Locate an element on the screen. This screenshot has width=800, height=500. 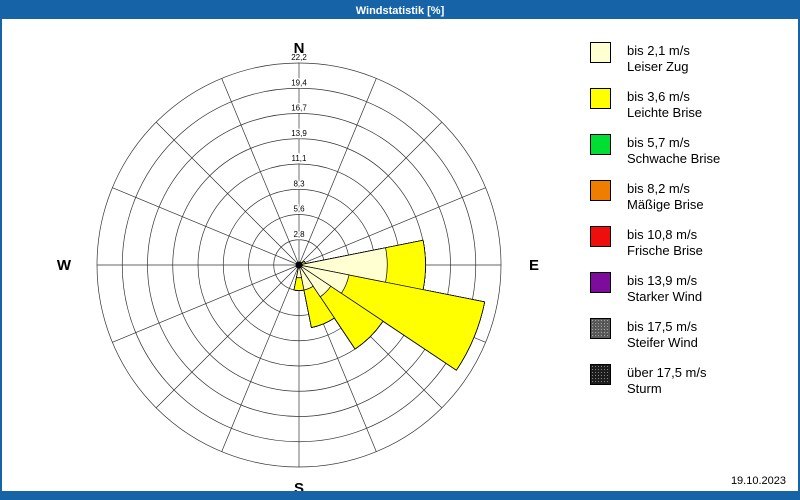
legend-speed-label: bis 10,8 m/s is located at coordinates (662, 234).